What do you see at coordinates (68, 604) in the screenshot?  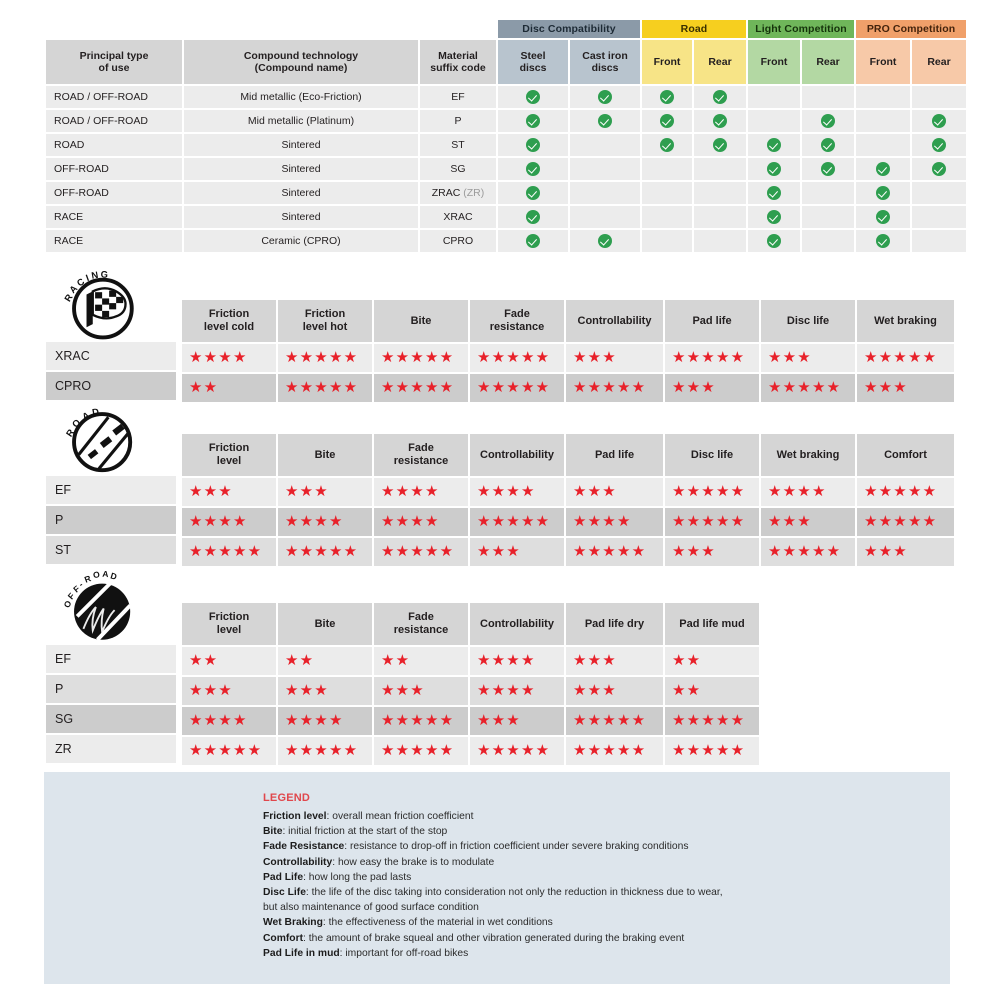 I see `offroad-logo-letter: O` at bounding box center [68, 604].